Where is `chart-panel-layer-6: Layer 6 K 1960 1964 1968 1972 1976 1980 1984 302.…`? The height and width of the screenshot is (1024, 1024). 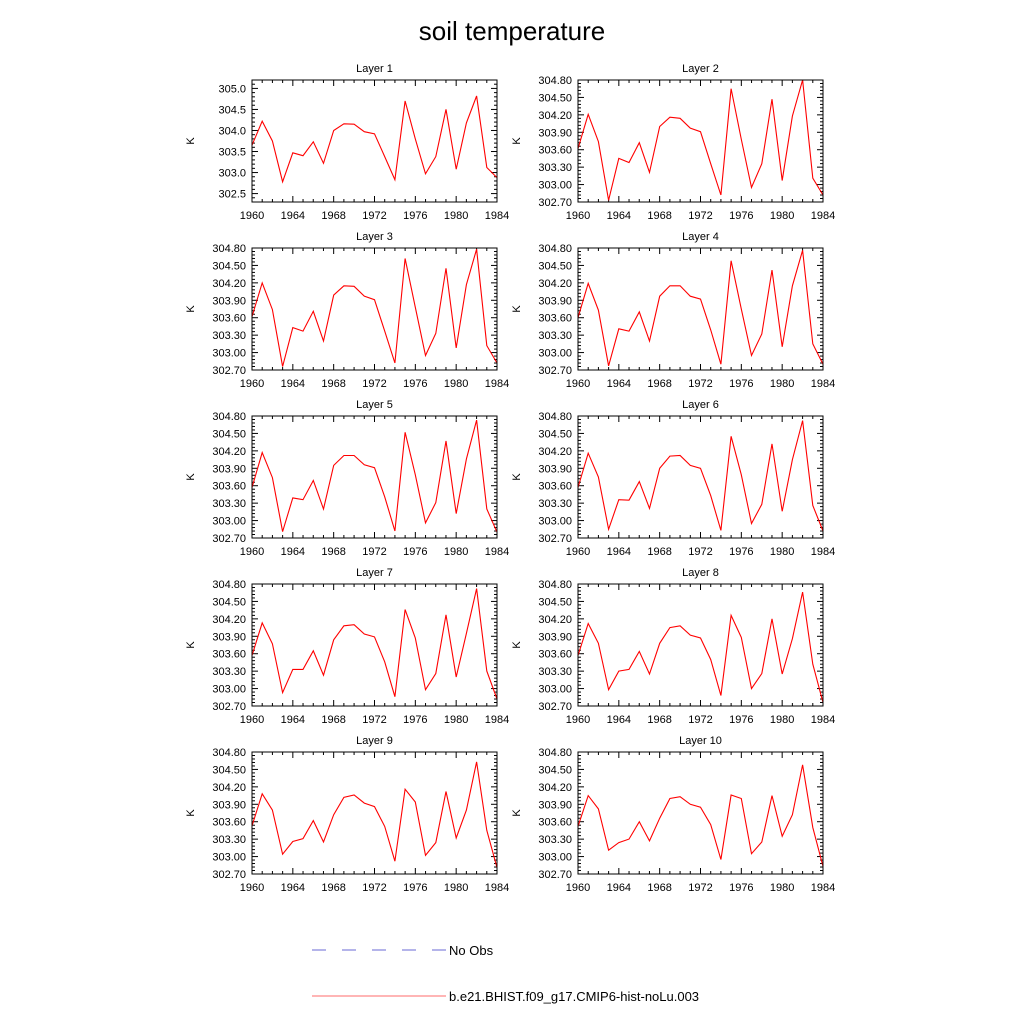
chart-panel-layer-6: Layer 6 K 1960 1964 1968 1972 1976 1980 1984 302.… is located at coordinates (673, 478).